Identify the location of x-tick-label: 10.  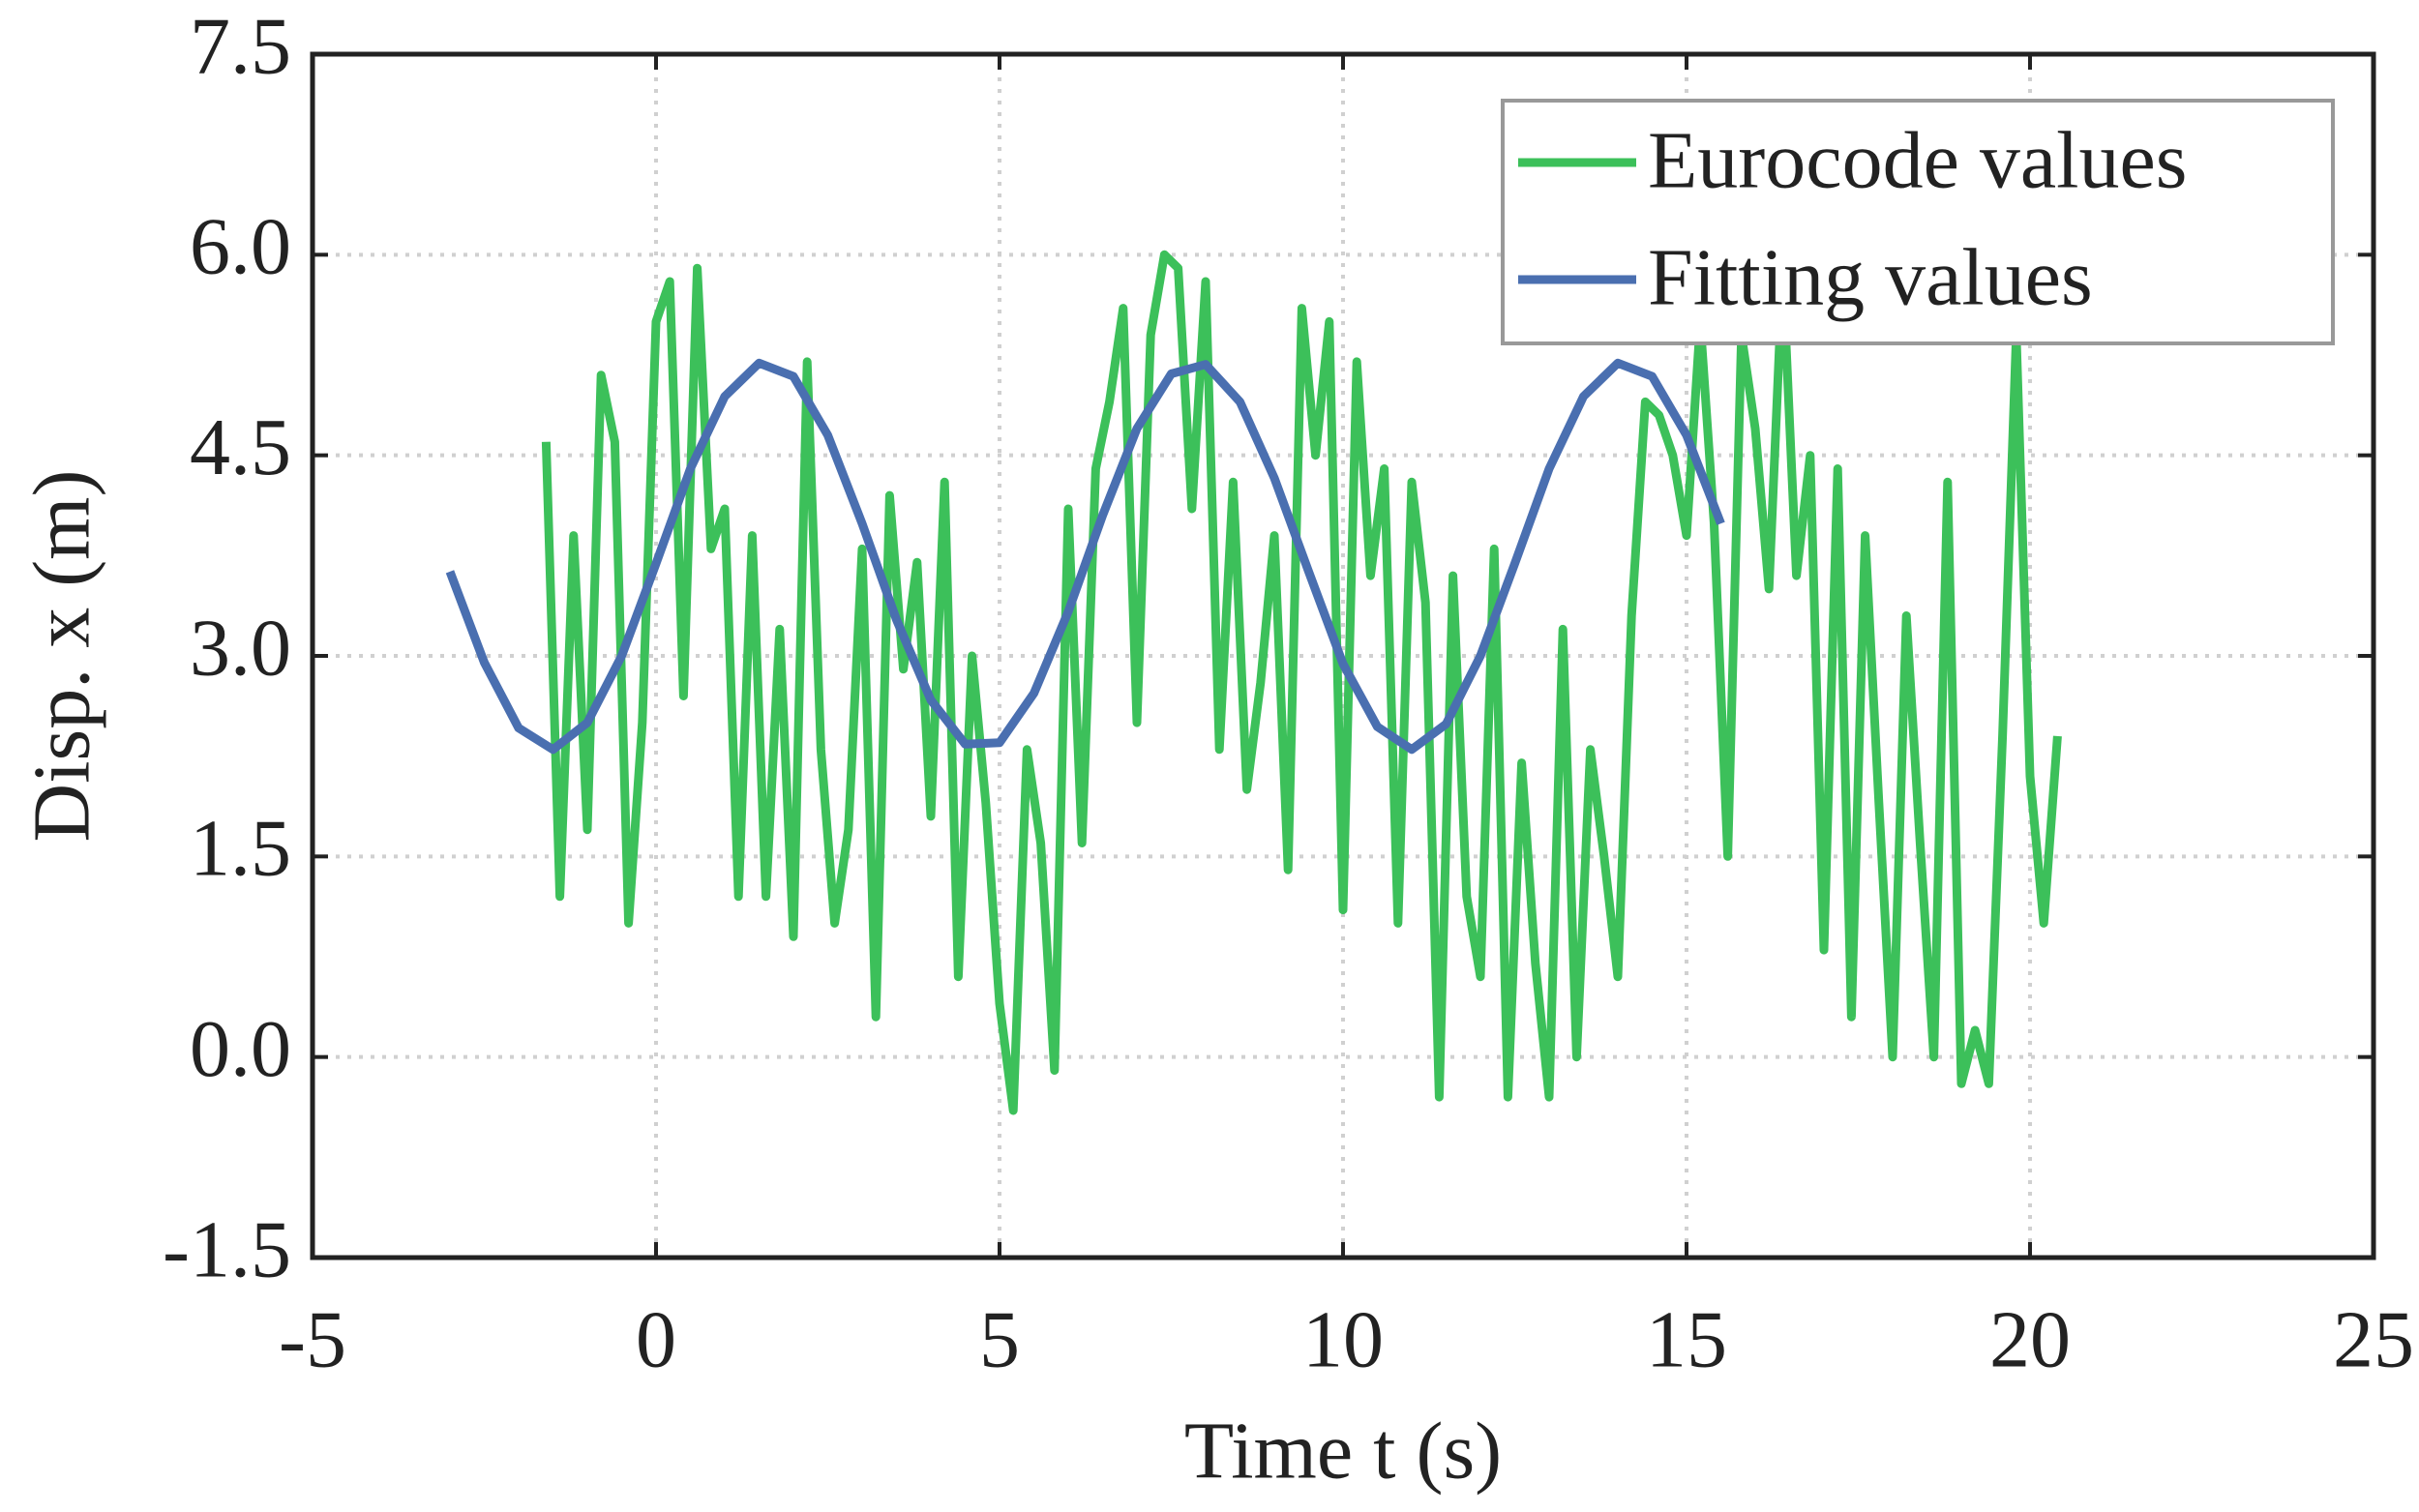
(1343, 1339).